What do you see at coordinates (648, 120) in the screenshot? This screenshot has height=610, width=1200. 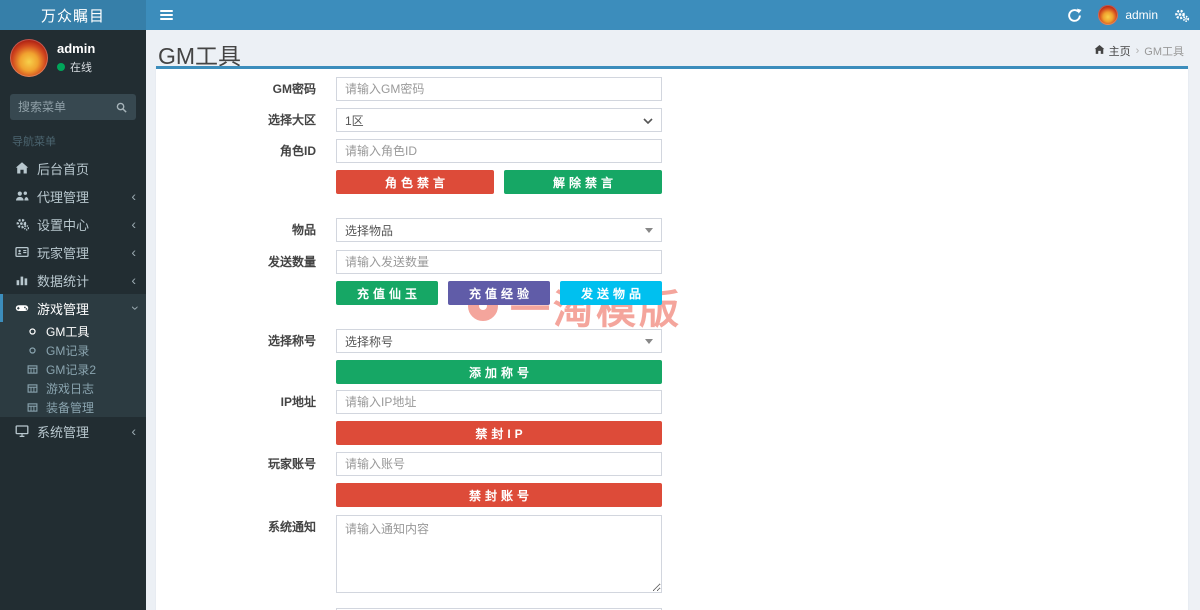 I see `chevron-down-icon` at bounding box center [648, 120].